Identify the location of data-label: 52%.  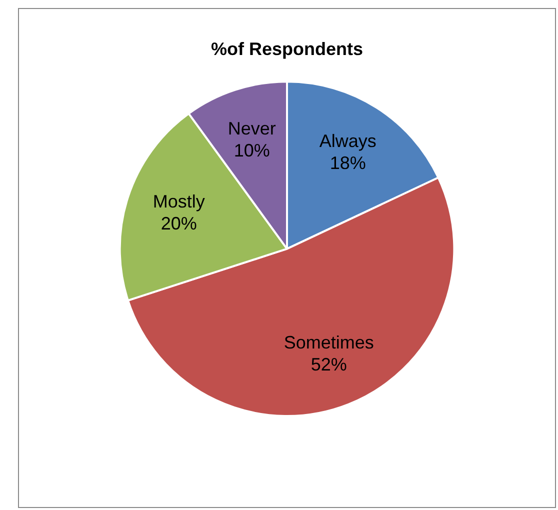
(328, 364).